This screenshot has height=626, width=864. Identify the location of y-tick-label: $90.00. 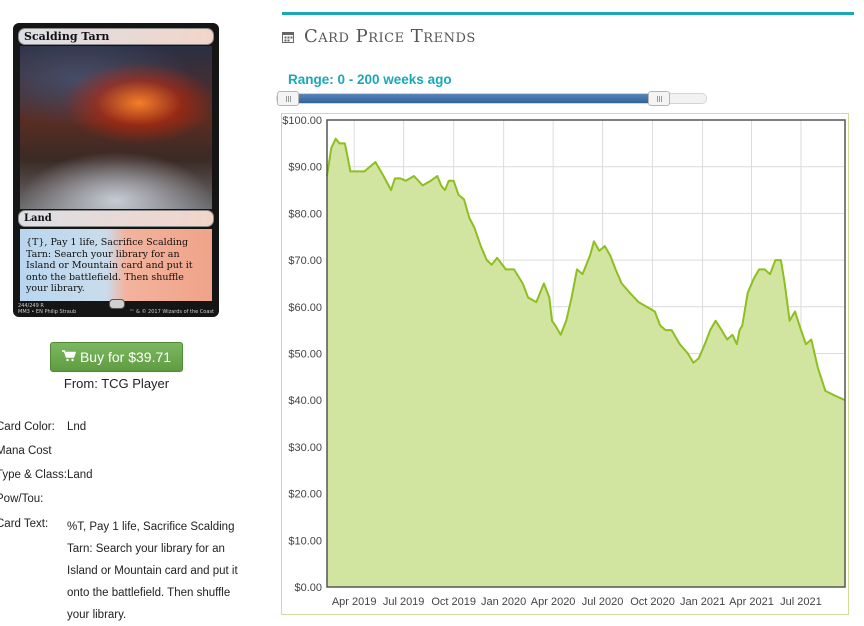
(305, 168).